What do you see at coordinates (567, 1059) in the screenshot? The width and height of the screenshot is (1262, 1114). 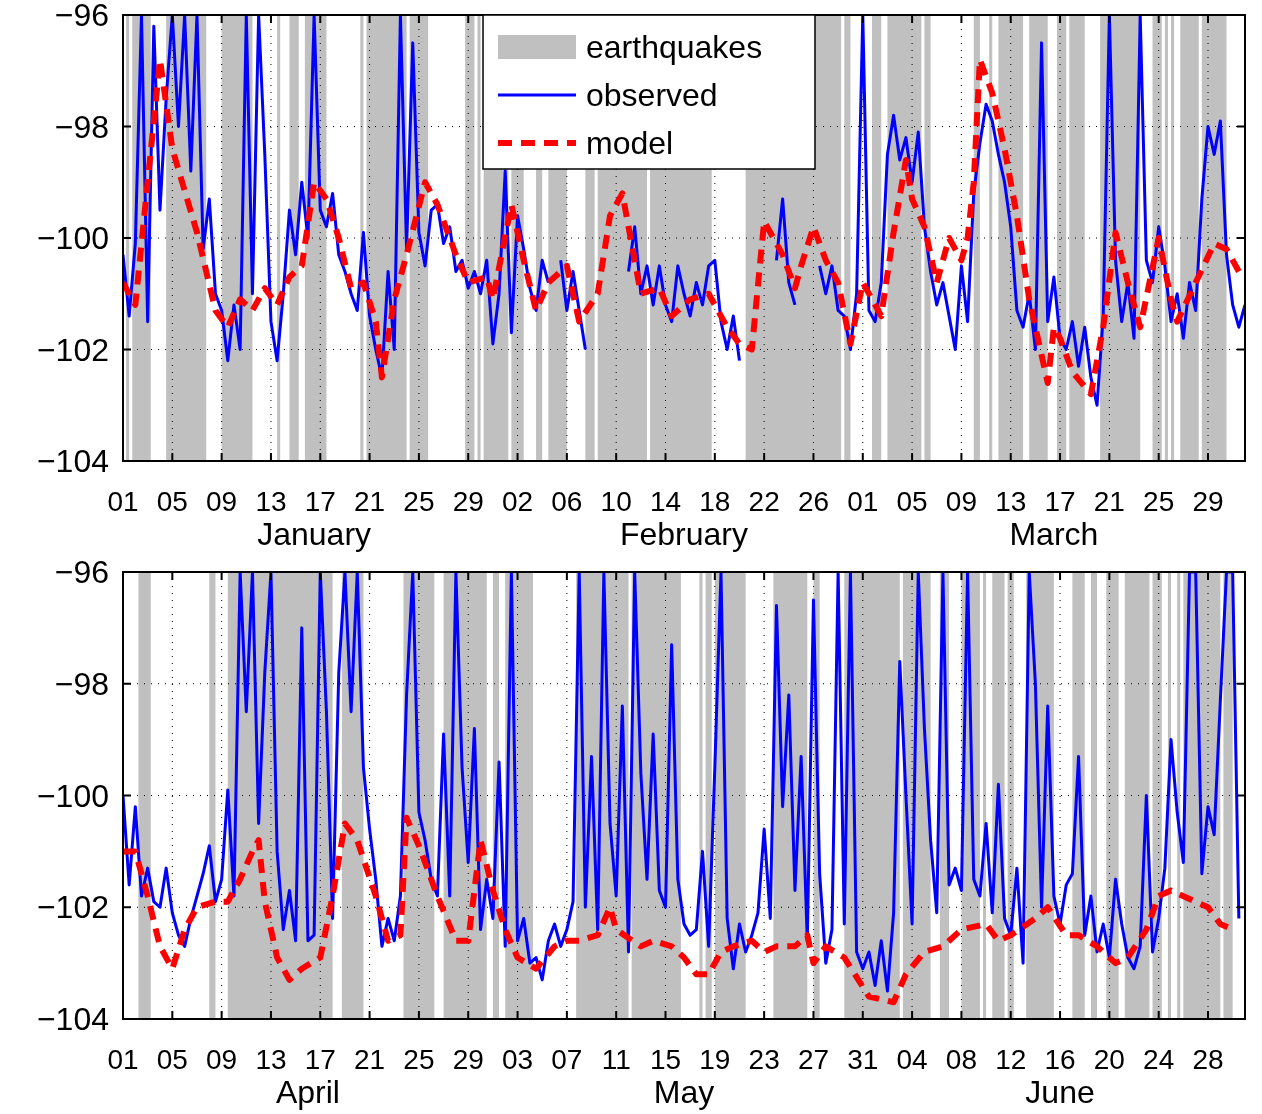 I see `x-tick-label: 07` at bounding box center [567, 1059].